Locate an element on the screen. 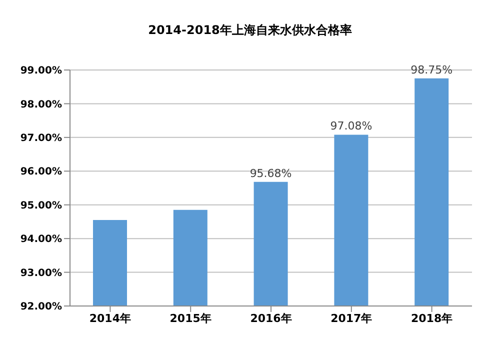 This screenshot has width=500, height=362. y-tick-label: 99.00% is located at coordinates (41, 71).